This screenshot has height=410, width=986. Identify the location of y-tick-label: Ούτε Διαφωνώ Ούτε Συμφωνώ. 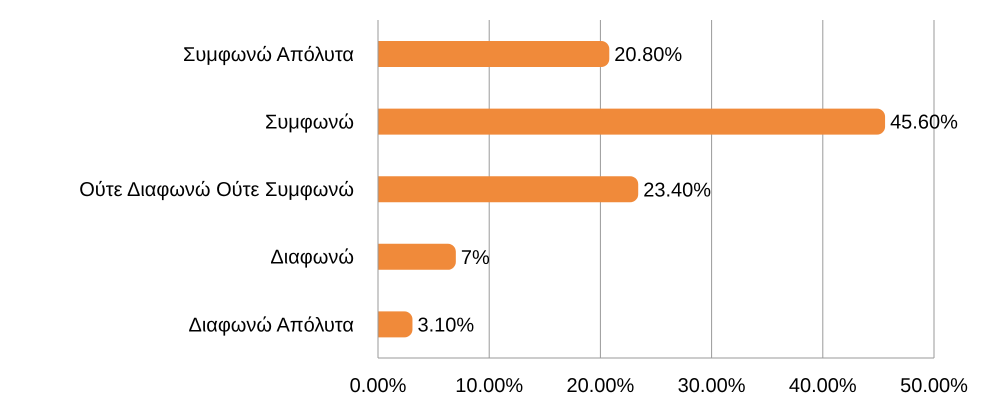
(216, 190).